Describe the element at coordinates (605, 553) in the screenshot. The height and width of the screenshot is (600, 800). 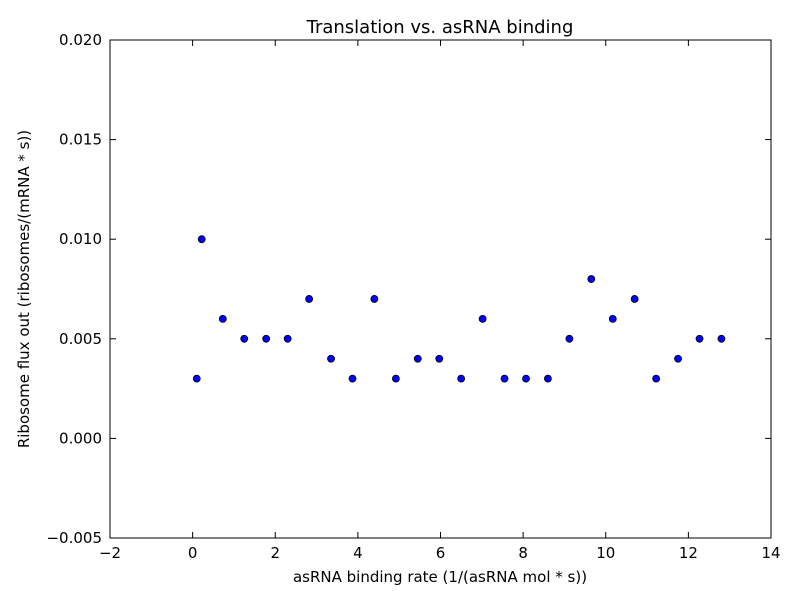
I see `x-tick-label: 10` at that location.